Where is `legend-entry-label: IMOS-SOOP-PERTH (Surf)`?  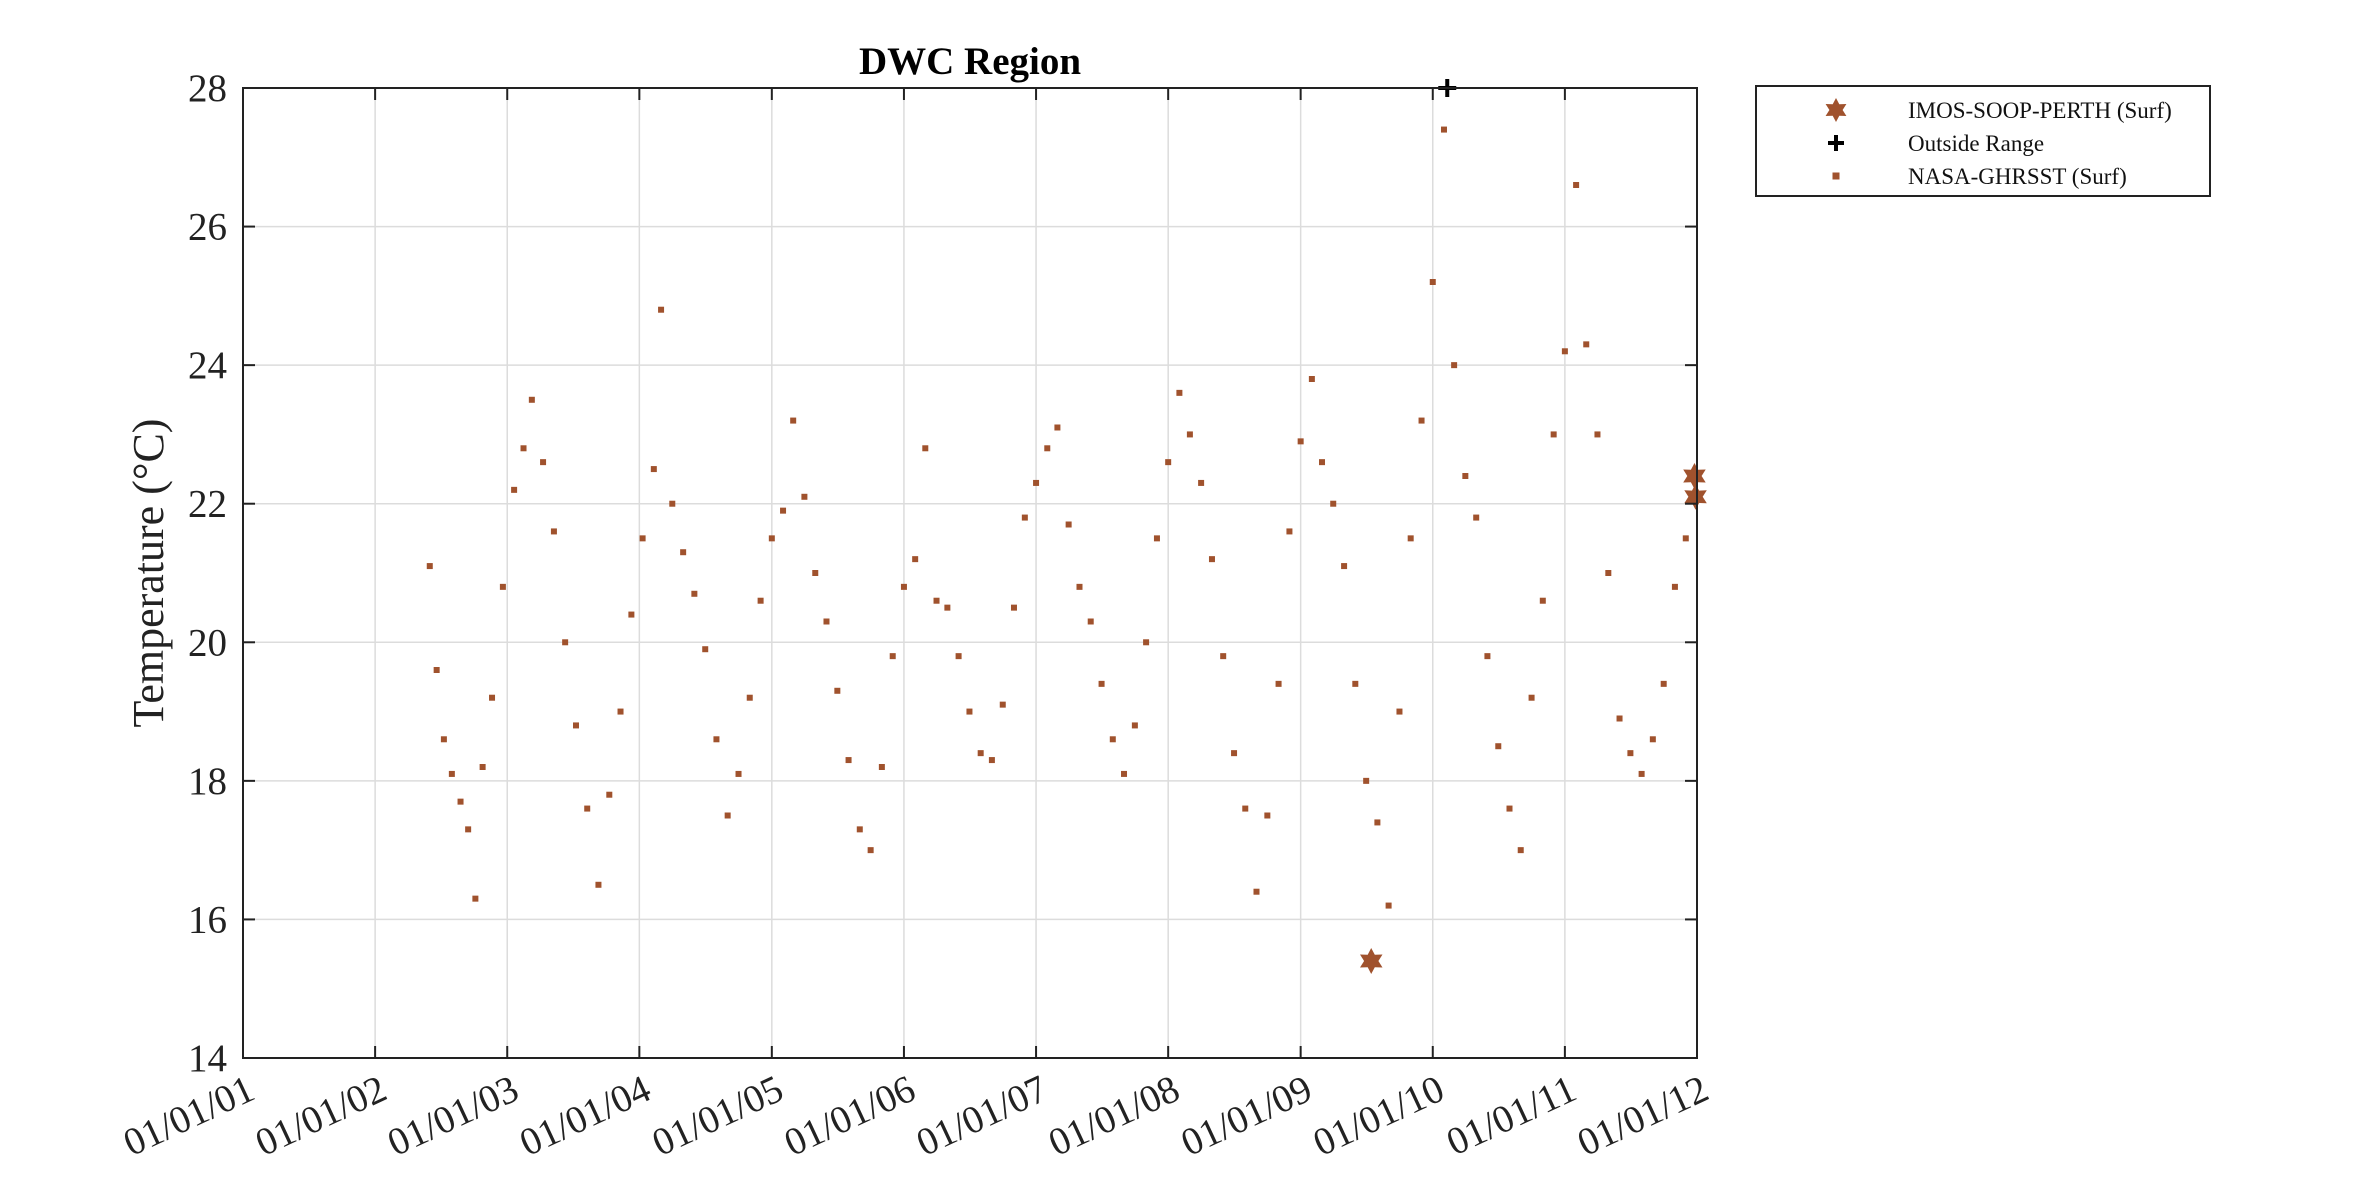 legend-entry-label: IMOS-SOOP-PERTH (Surf) is located at coordinates (2040, 110).